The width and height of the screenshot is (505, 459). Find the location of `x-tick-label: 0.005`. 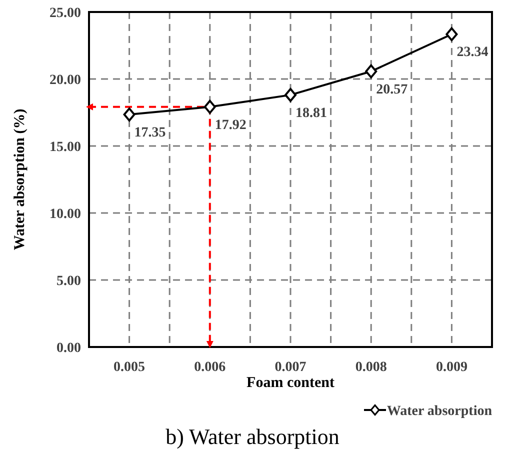

x-tick-label: 0.005 is located at coordinates (130, 367).